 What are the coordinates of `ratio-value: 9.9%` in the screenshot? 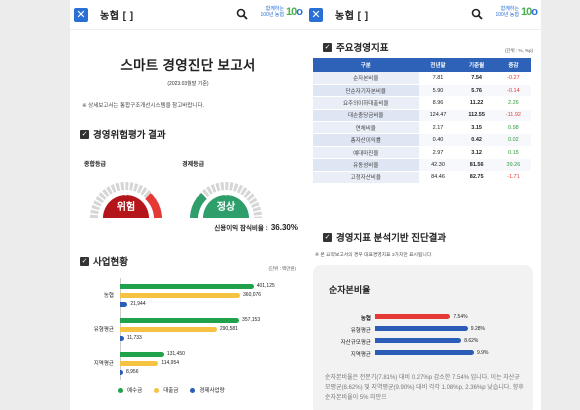 It's located at (483, 353).